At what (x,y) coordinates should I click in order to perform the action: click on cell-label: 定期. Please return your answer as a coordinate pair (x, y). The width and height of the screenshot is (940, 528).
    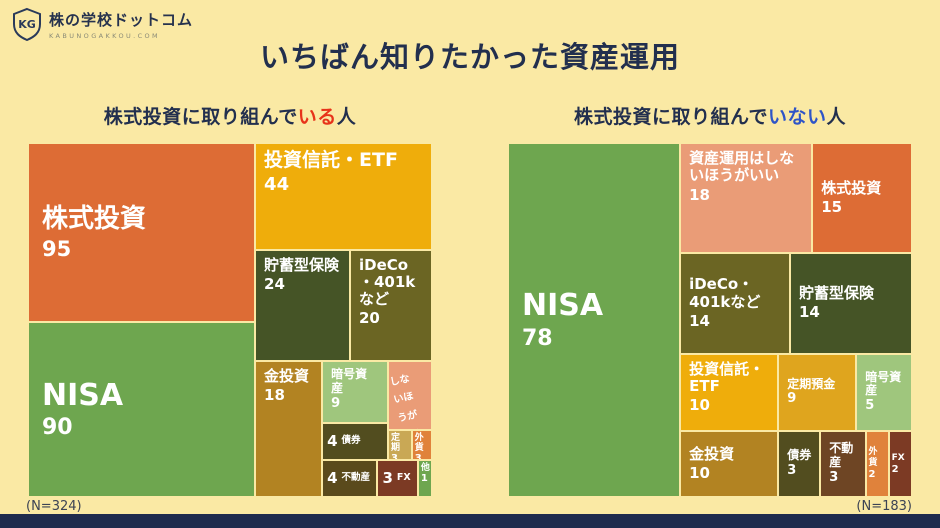
    Looking at the image, I should click on (395, 443).